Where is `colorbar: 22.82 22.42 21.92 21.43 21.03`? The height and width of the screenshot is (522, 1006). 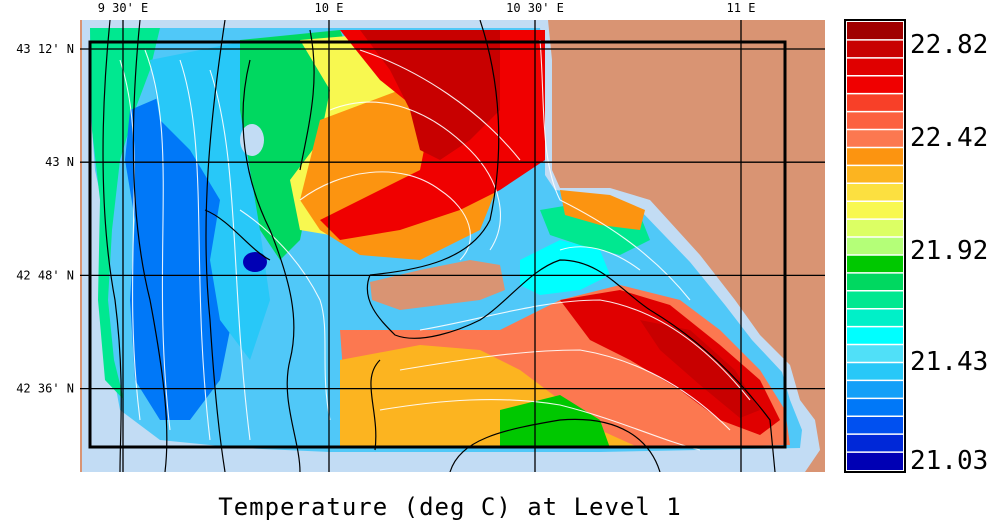 colorbar: 22.82 22.42 21.92 21.43 21.03 is located at coordinates (916, 247).